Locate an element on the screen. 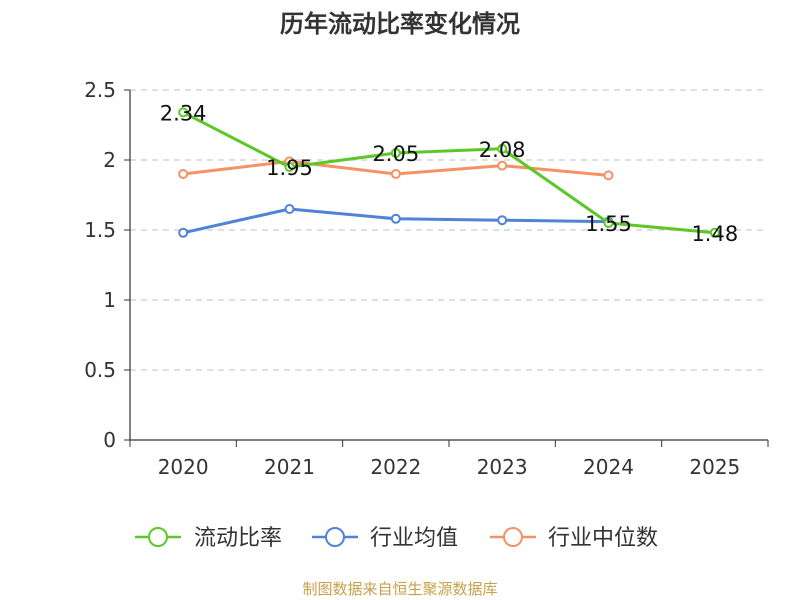  legend: 流动比率 行业均值 行业中位数 is located at coordinates (396, 538).